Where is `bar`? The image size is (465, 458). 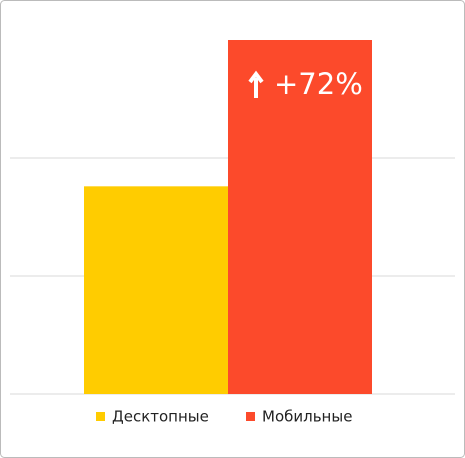 bar is located at coordinates (156, 290).